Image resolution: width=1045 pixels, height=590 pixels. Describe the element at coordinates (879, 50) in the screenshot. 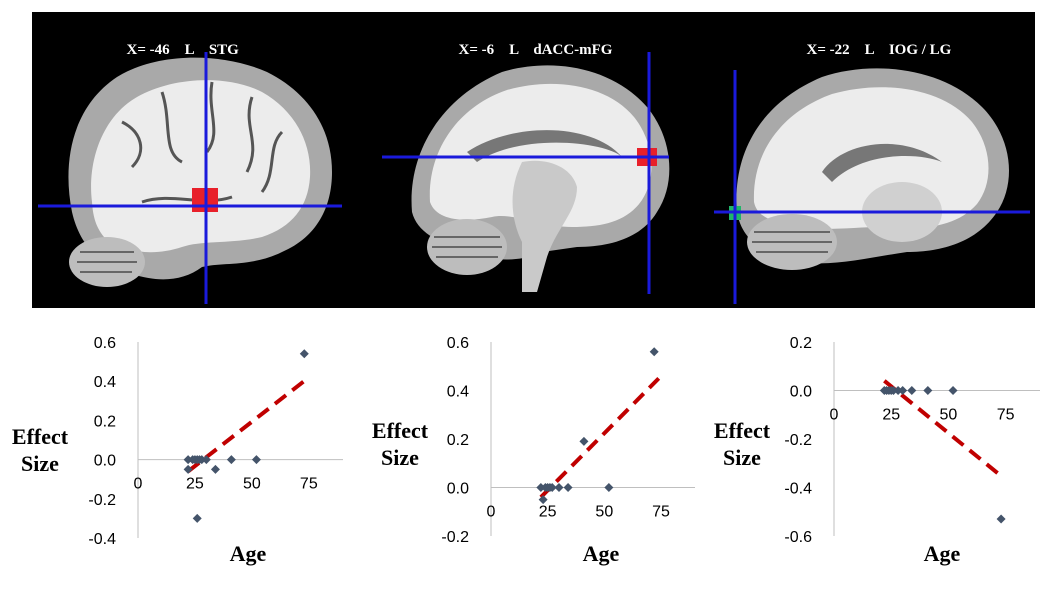

I see `panel-coordinate-label: X= -22 L IOG / LG` at that location.